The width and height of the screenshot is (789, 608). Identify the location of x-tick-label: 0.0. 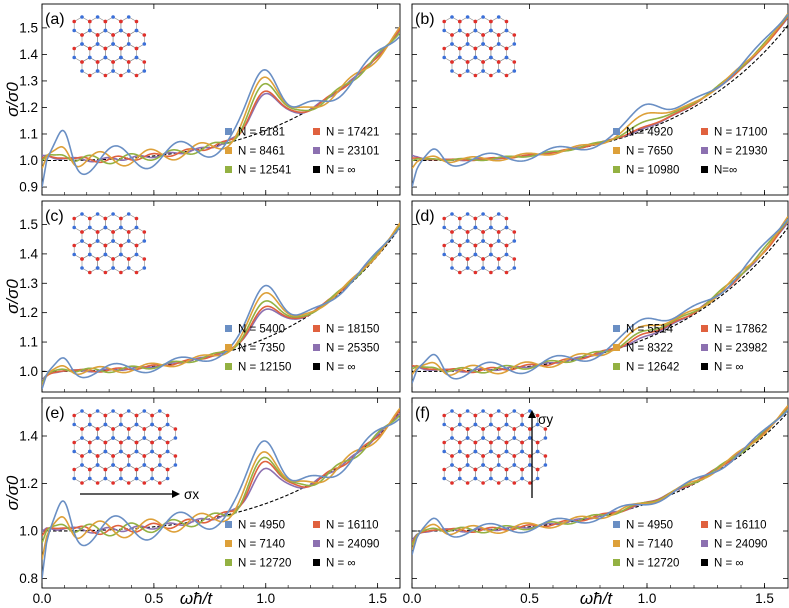
(412, 598).